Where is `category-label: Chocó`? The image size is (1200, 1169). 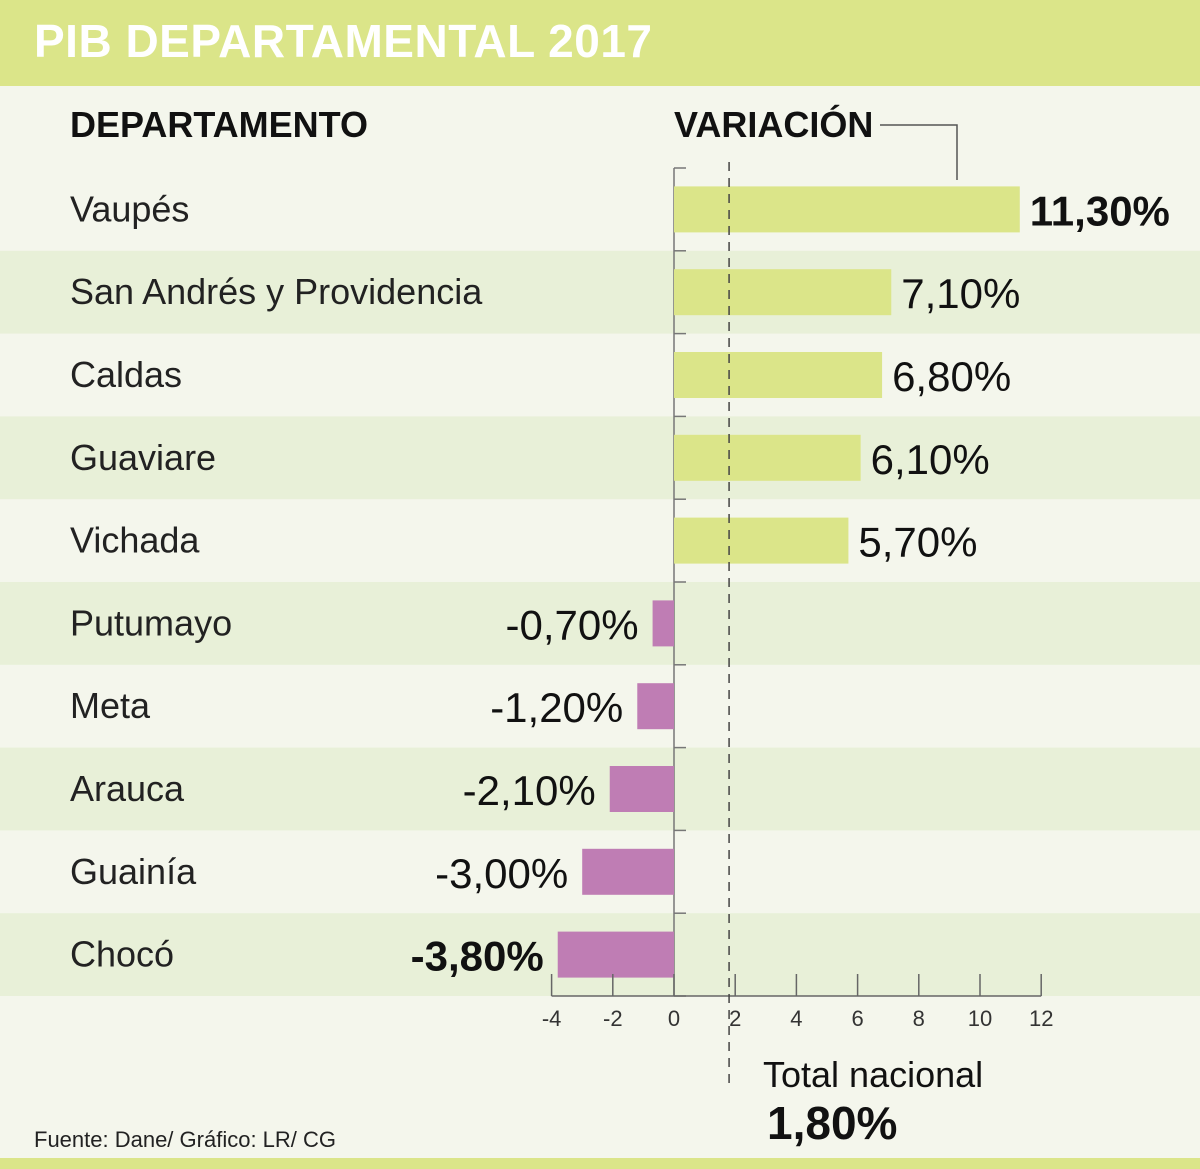
category-label: Chocó is located at coordinates (122, 954).